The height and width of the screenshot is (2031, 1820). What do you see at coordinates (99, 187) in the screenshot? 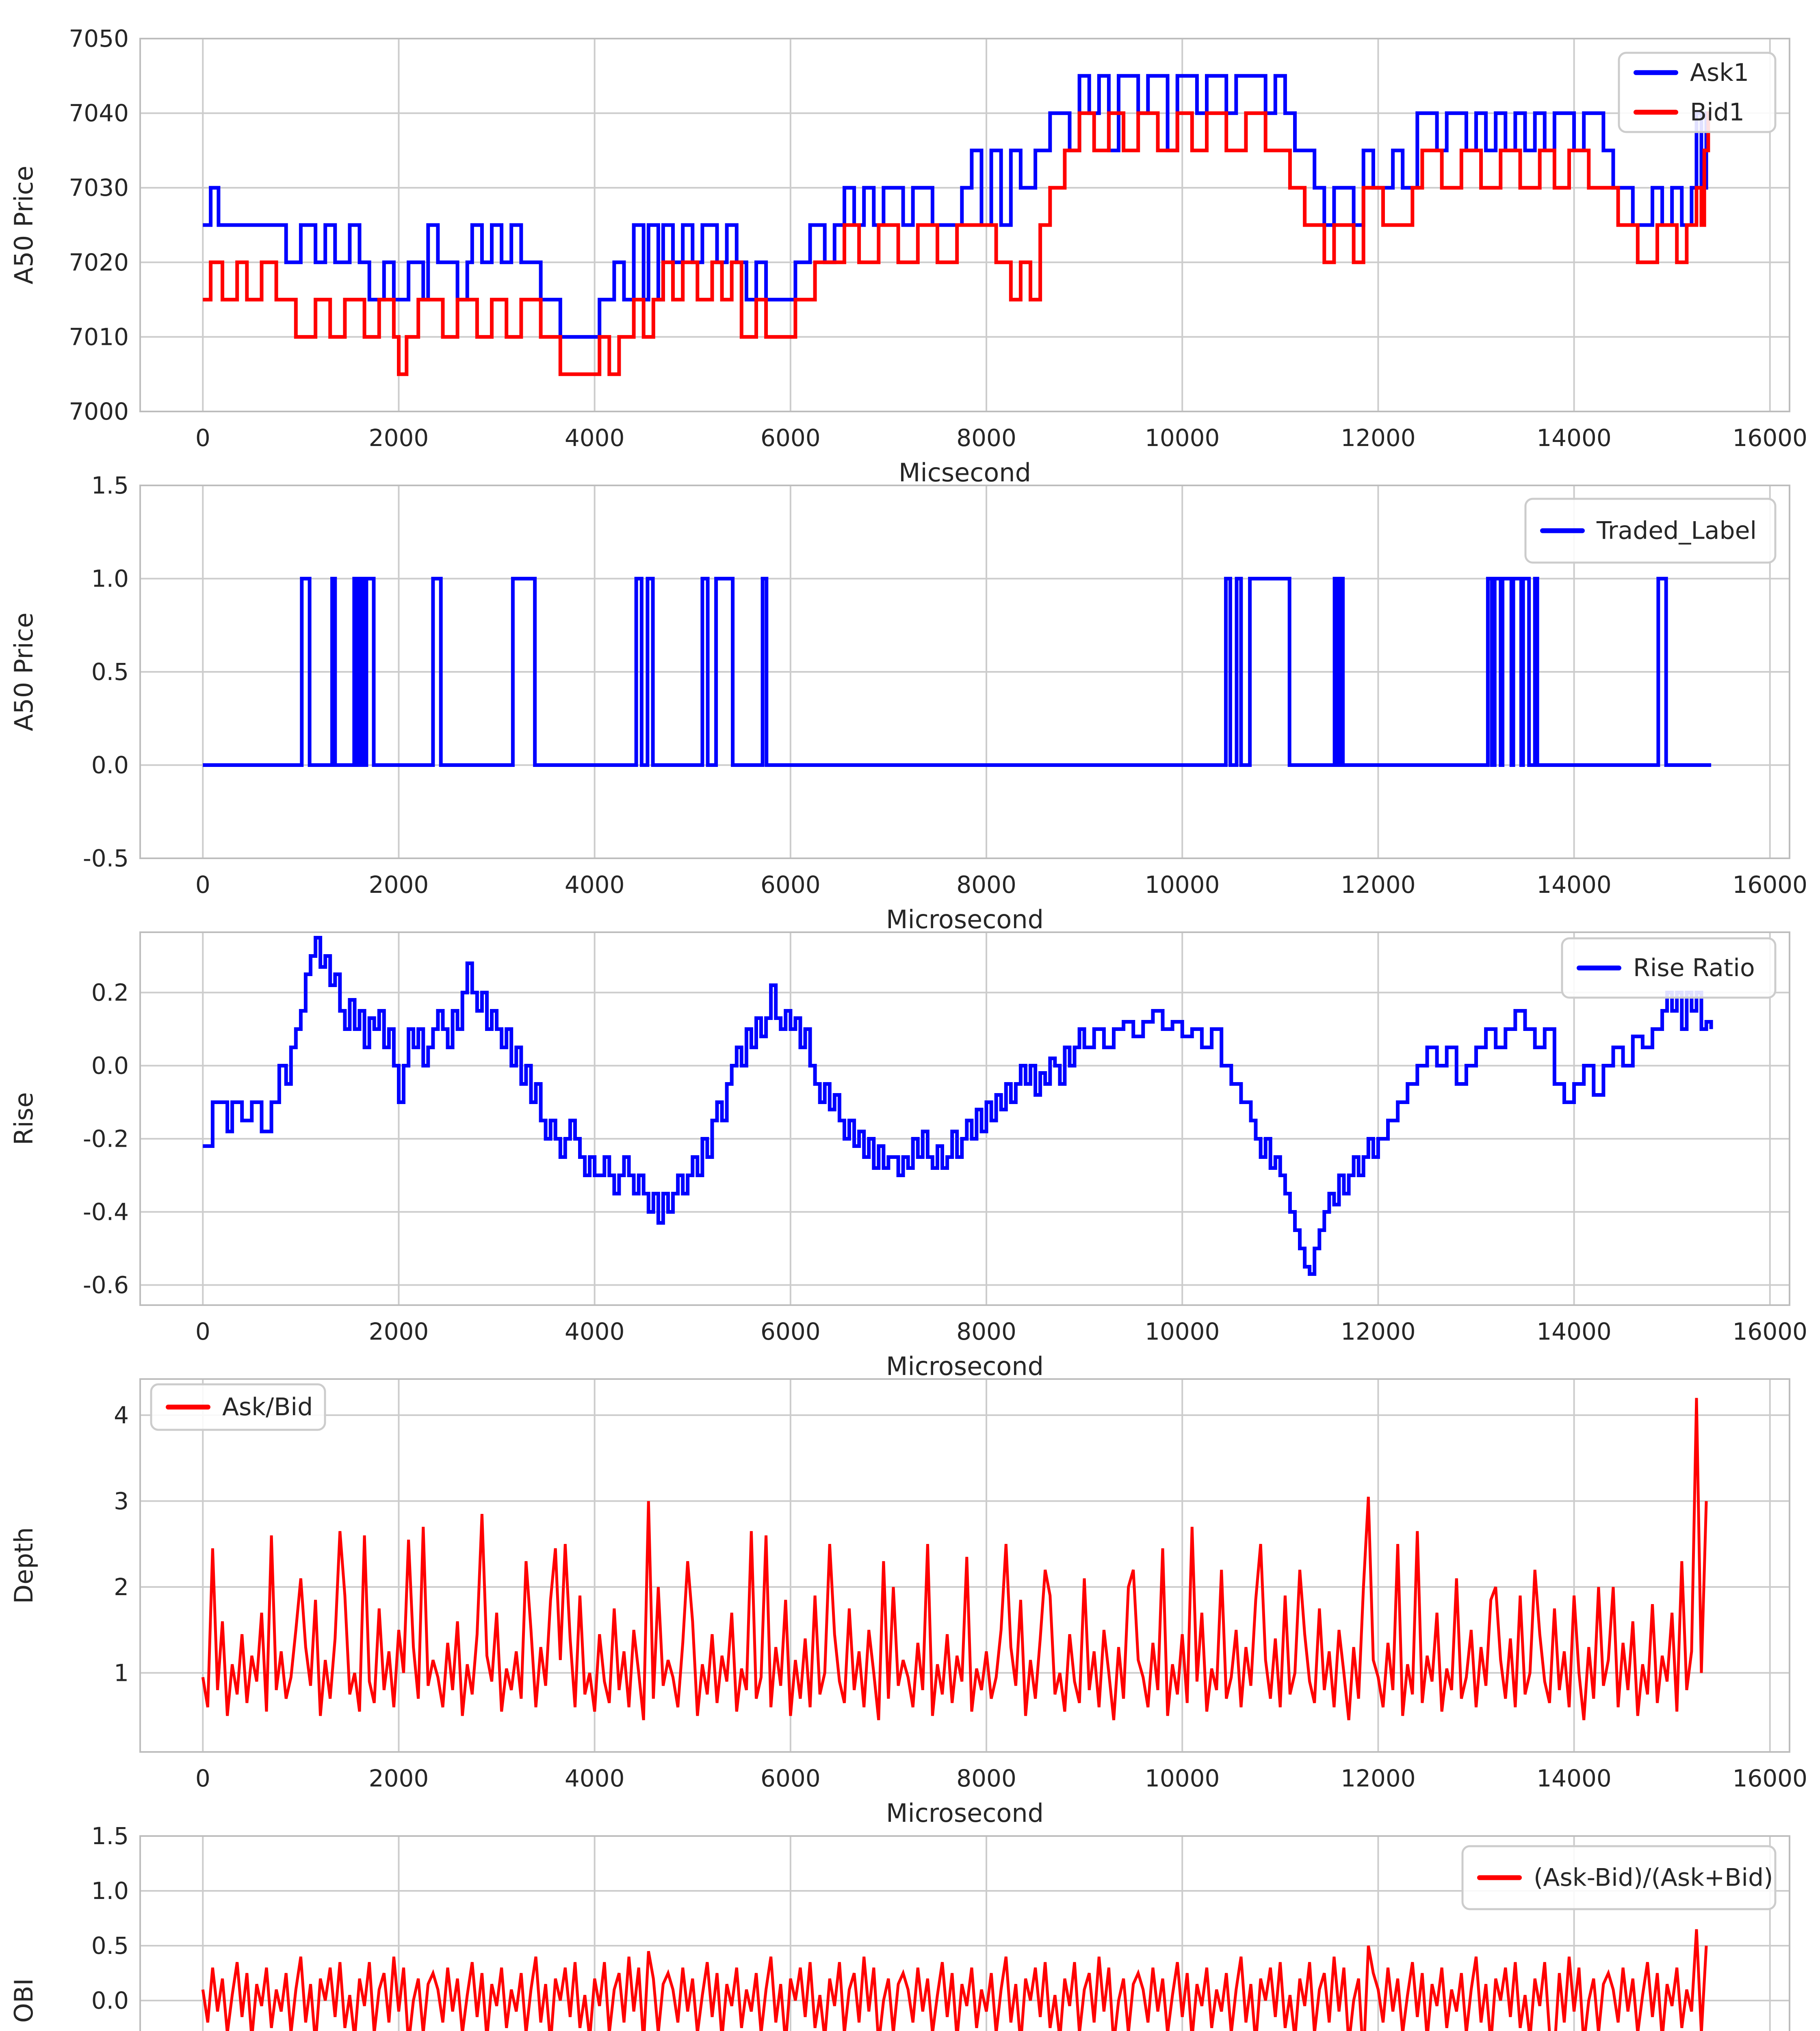
I see `y-tick-label: 7030` at bounding box center [99, 187].